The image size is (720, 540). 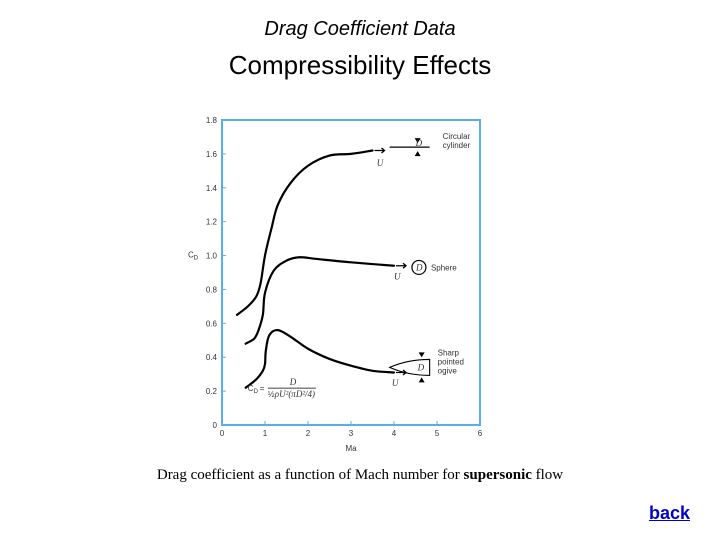 I want to click on y-tick-label: 0.4, so click(x=212, y=357).